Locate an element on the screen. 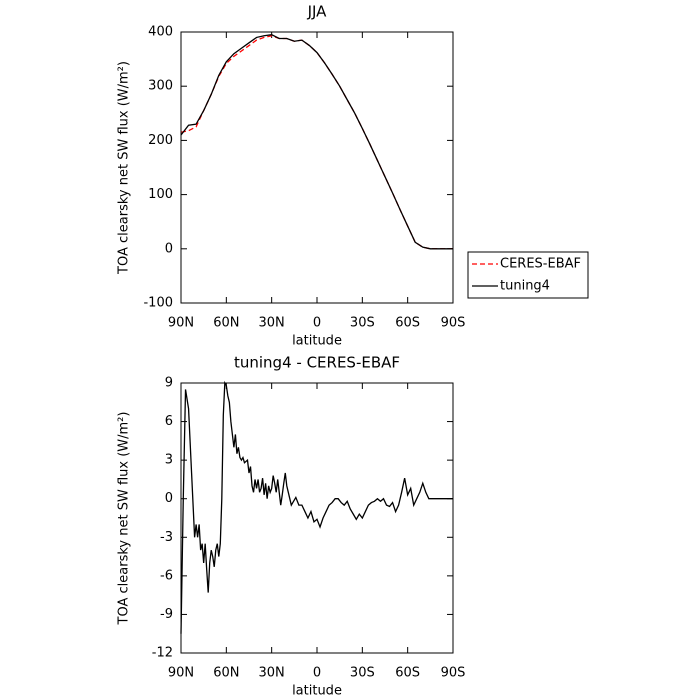 The image size is (700, 700). y-tick-label: 100 is located at coordinates (160, 194).